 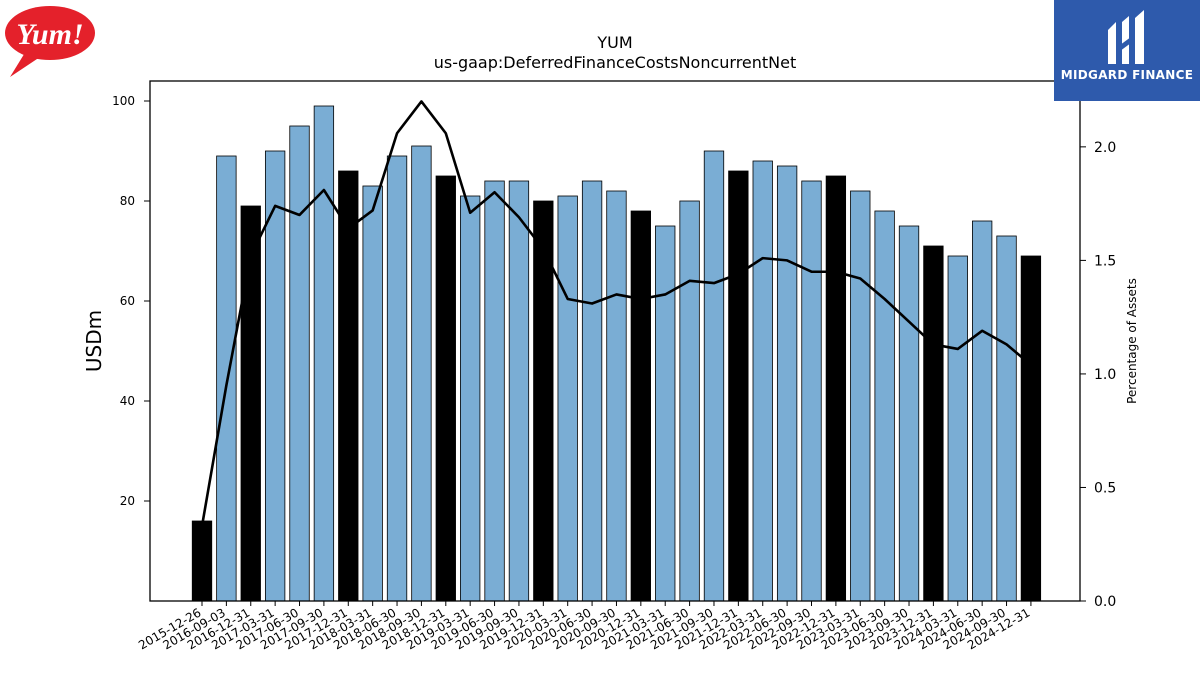 I want to click on midgard-emblem-icon, so click(x=1126, y=37).